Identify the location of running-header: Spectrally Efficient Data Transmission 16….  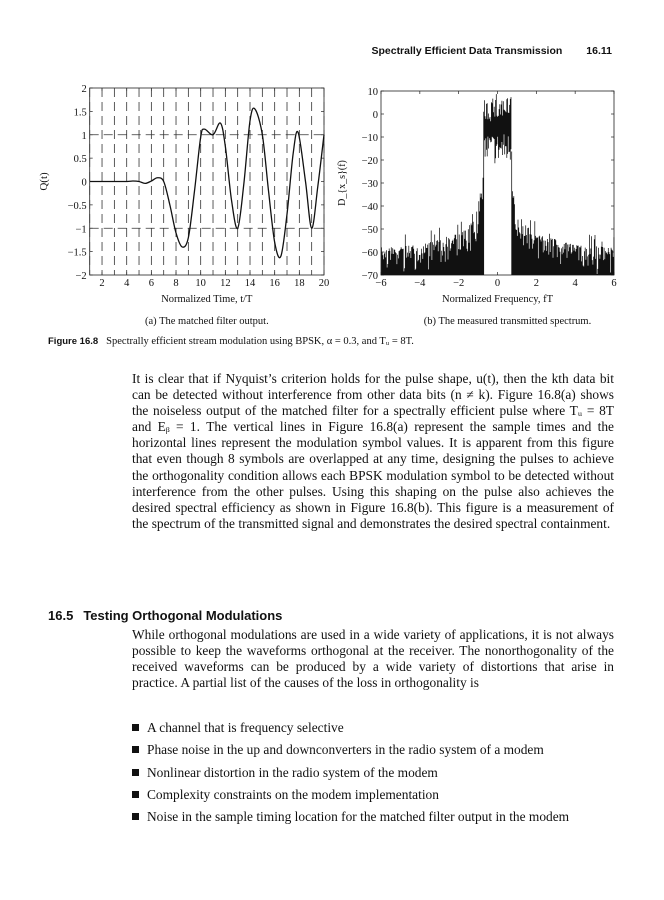
(491, 51).